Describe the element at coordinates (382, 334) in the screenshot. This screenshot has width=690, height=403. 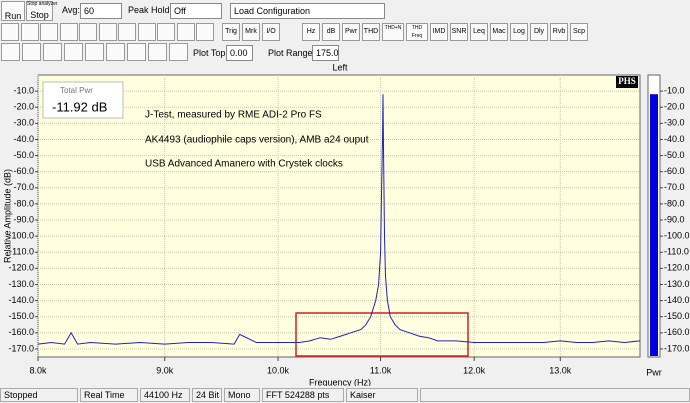
I see `highlight-box` at that location.